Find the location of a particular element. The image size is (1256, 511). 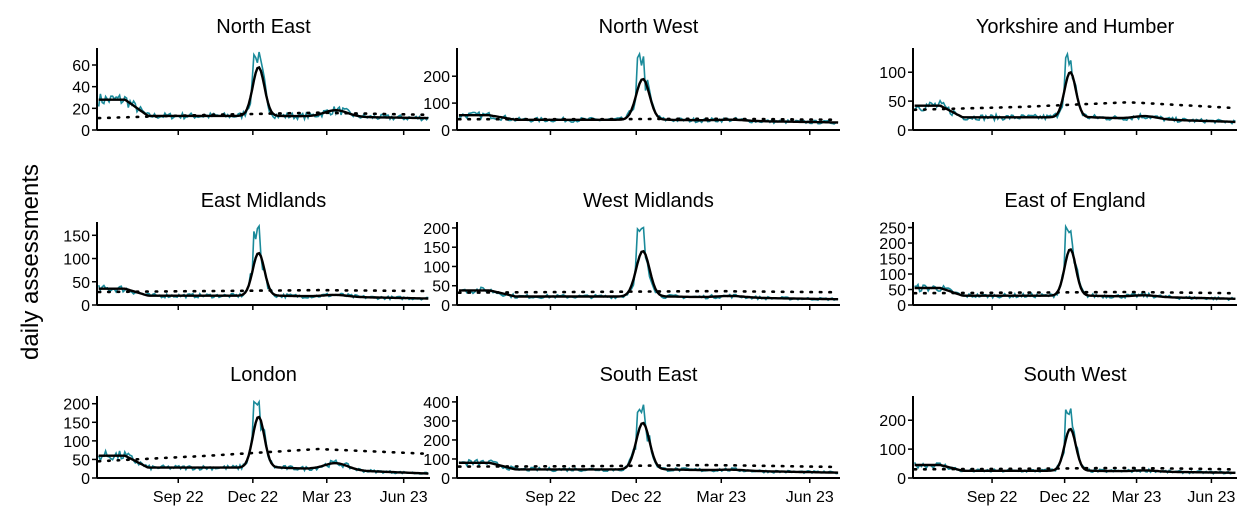

panel-north-west: North West 0 100 200 is located at coordinates (631, 78).